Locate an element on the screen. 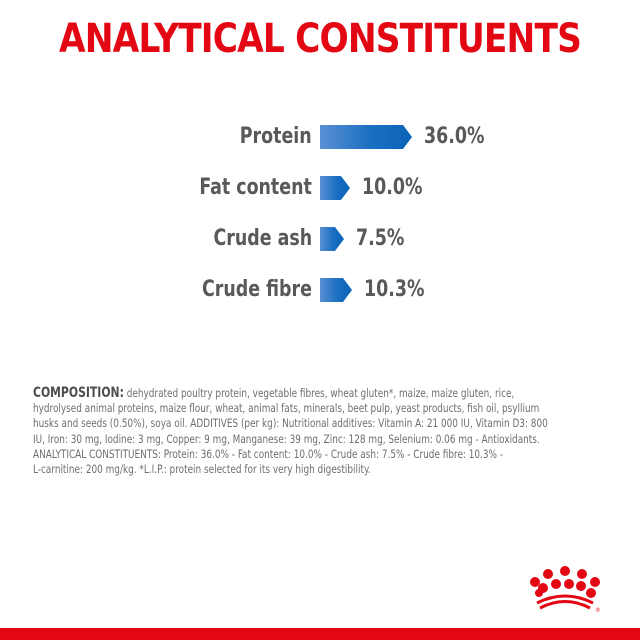 This screenshot has height=640, width=640. page-title: ANALYTICAL CONSTITUENTS is located at coordinates (320, 39).